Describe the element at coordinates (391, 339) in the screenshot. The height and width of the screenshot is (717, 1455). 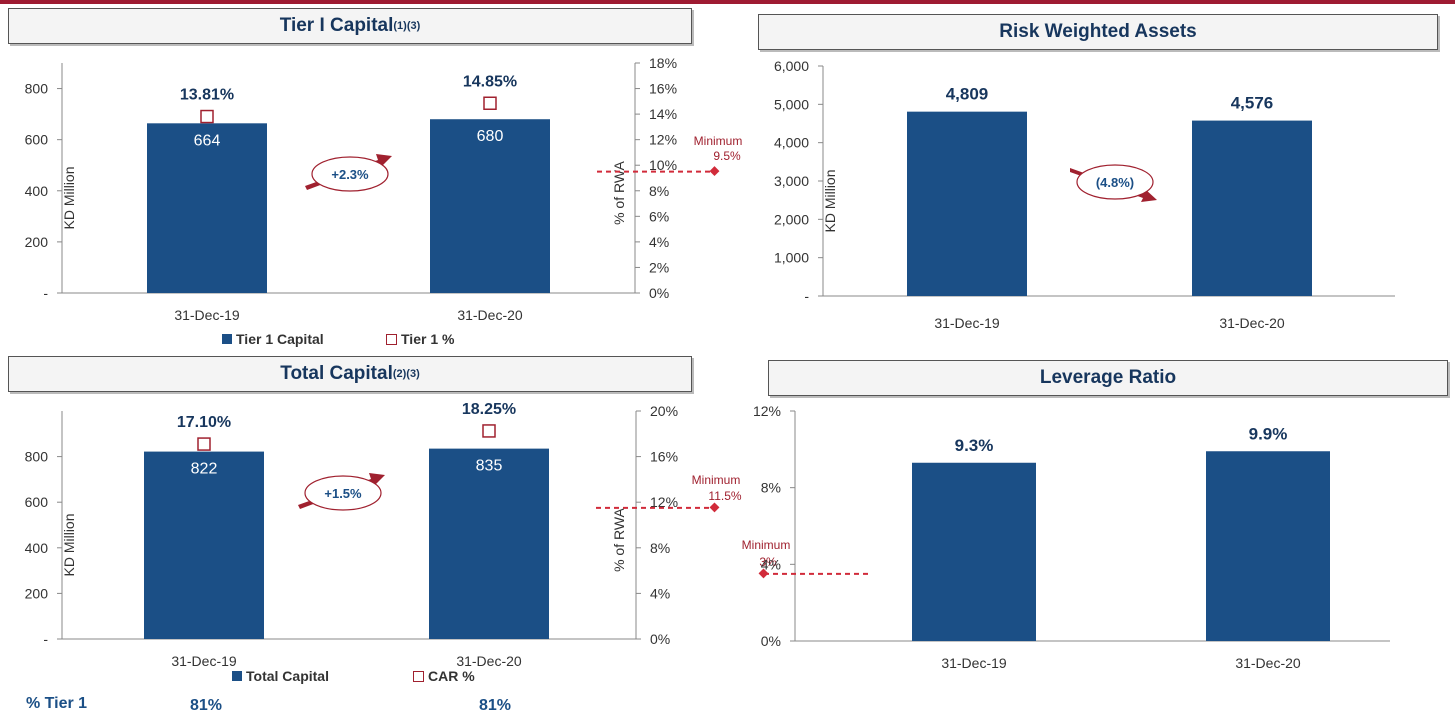
I see `tier1-legend-marker-swatch` at that location.